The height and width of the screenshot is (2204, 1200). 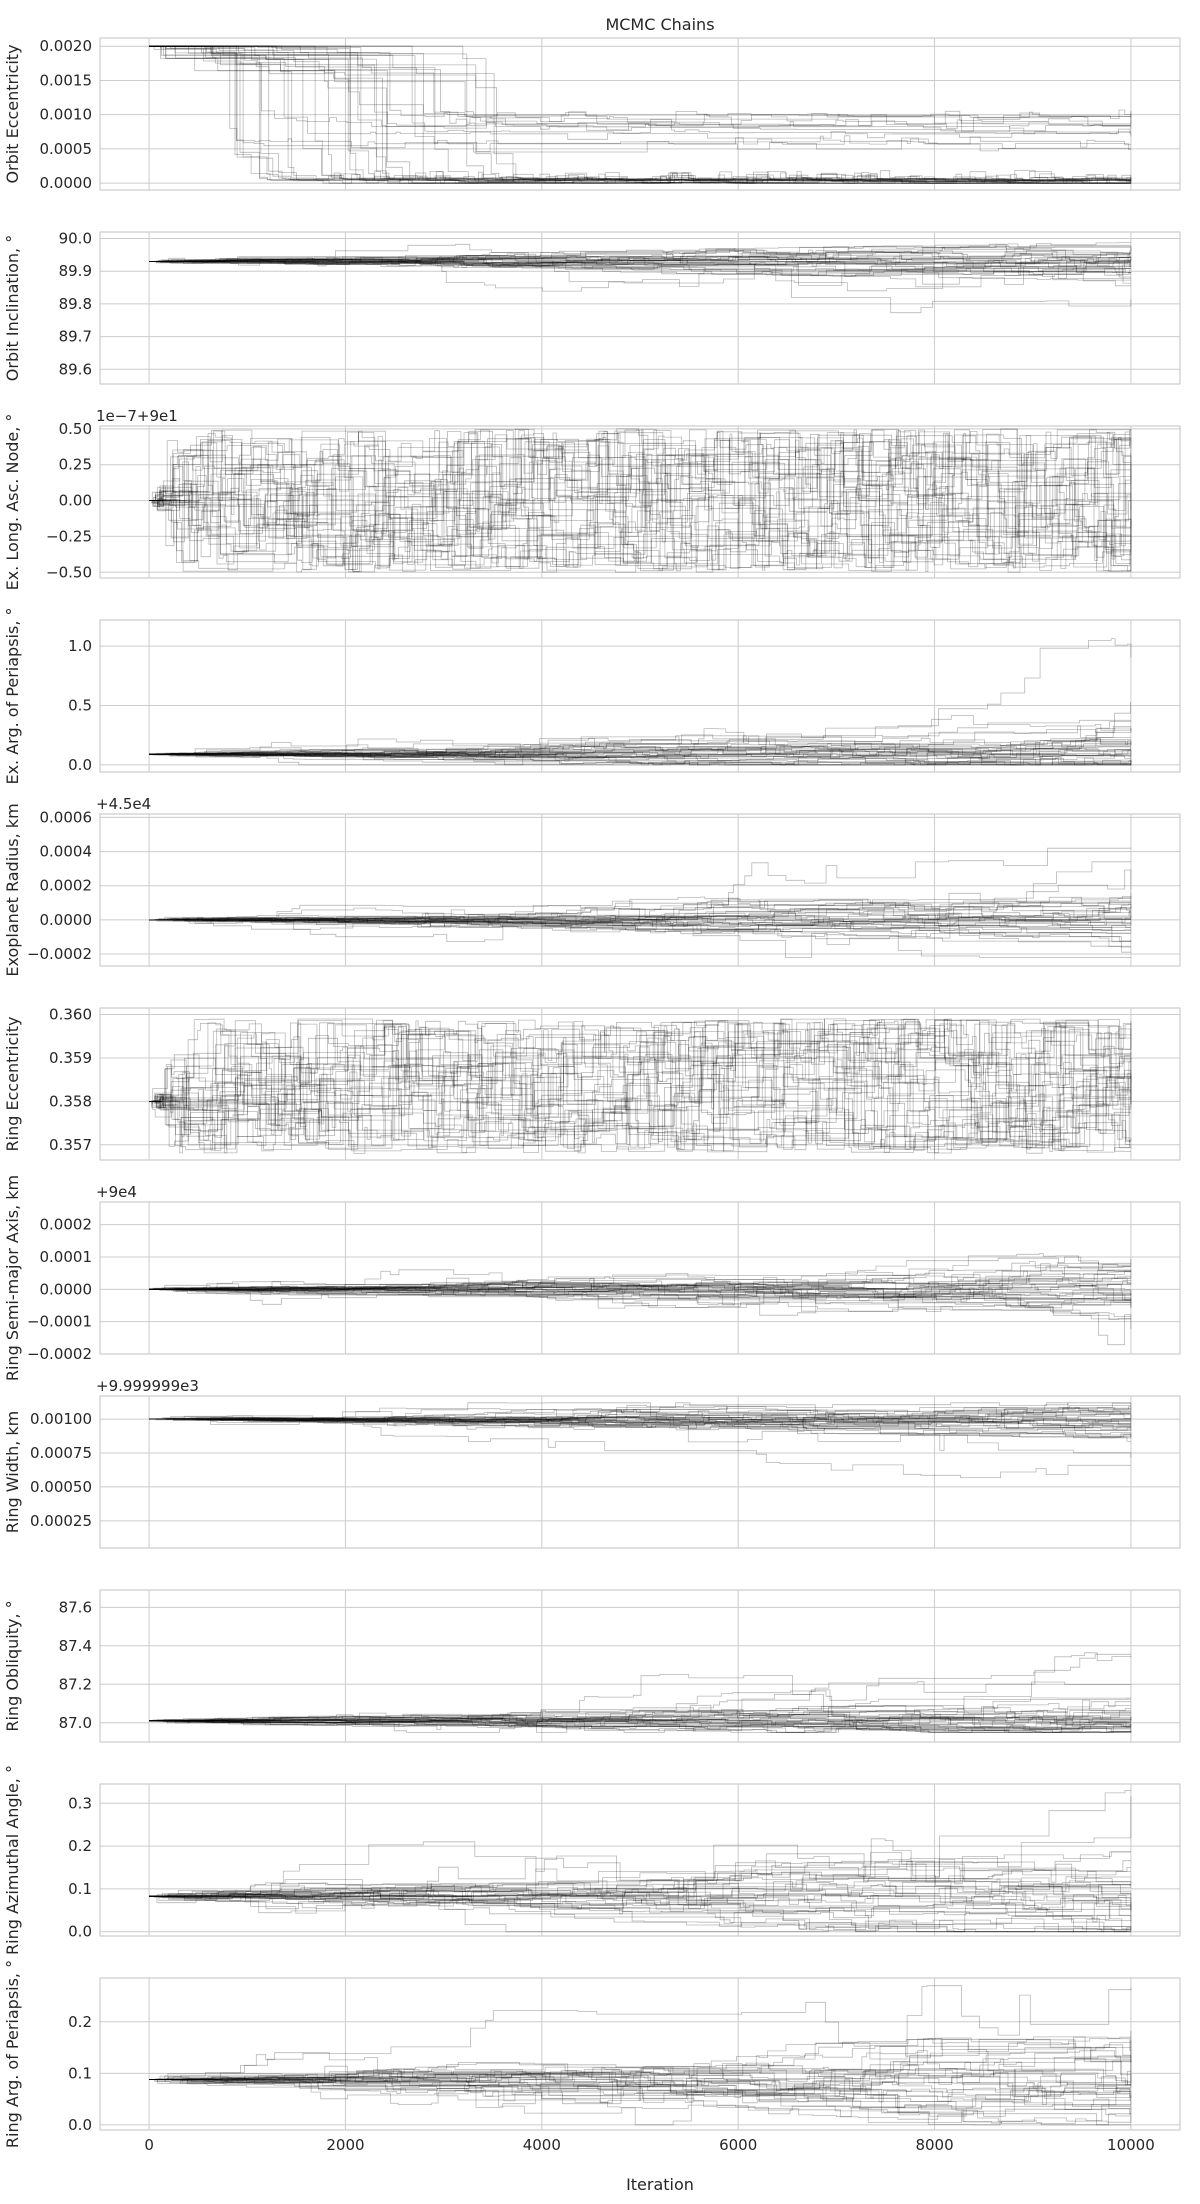 What do you see at coordinates (61, 1487) in the screenshot?
I see `y-tick-label: 0.00050` at bounding box center [61, 1487].